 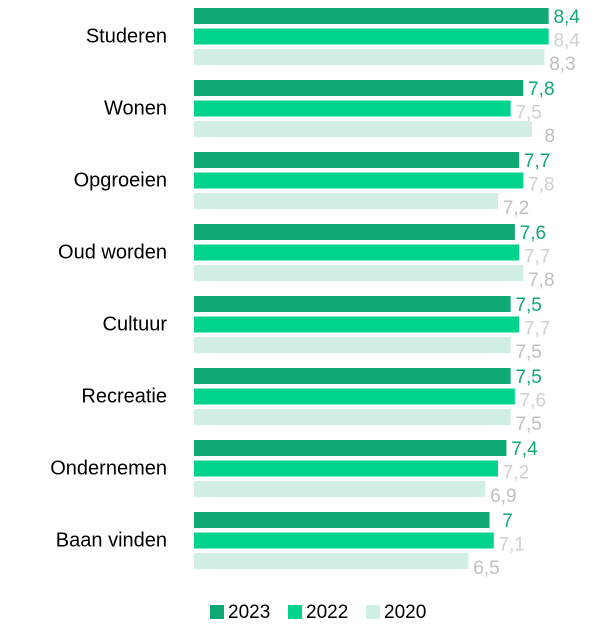 What do you see at coordinates (327, 612) in the screenshot?
I see `legend-label: 2022` at bounding box center [327, 612].